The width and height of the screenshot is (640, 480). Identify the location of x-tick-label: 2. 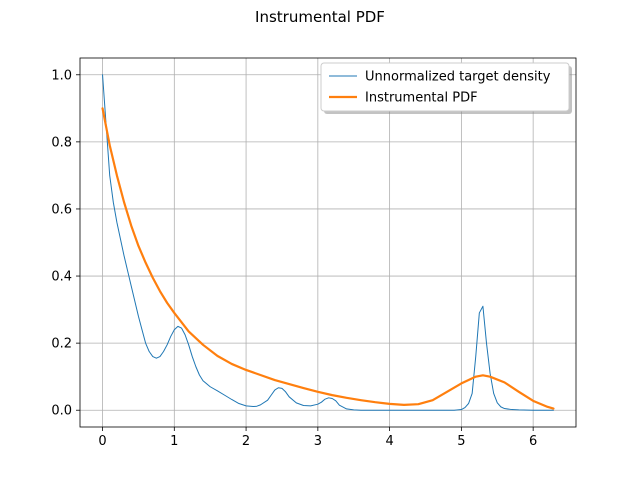
(246, 441).